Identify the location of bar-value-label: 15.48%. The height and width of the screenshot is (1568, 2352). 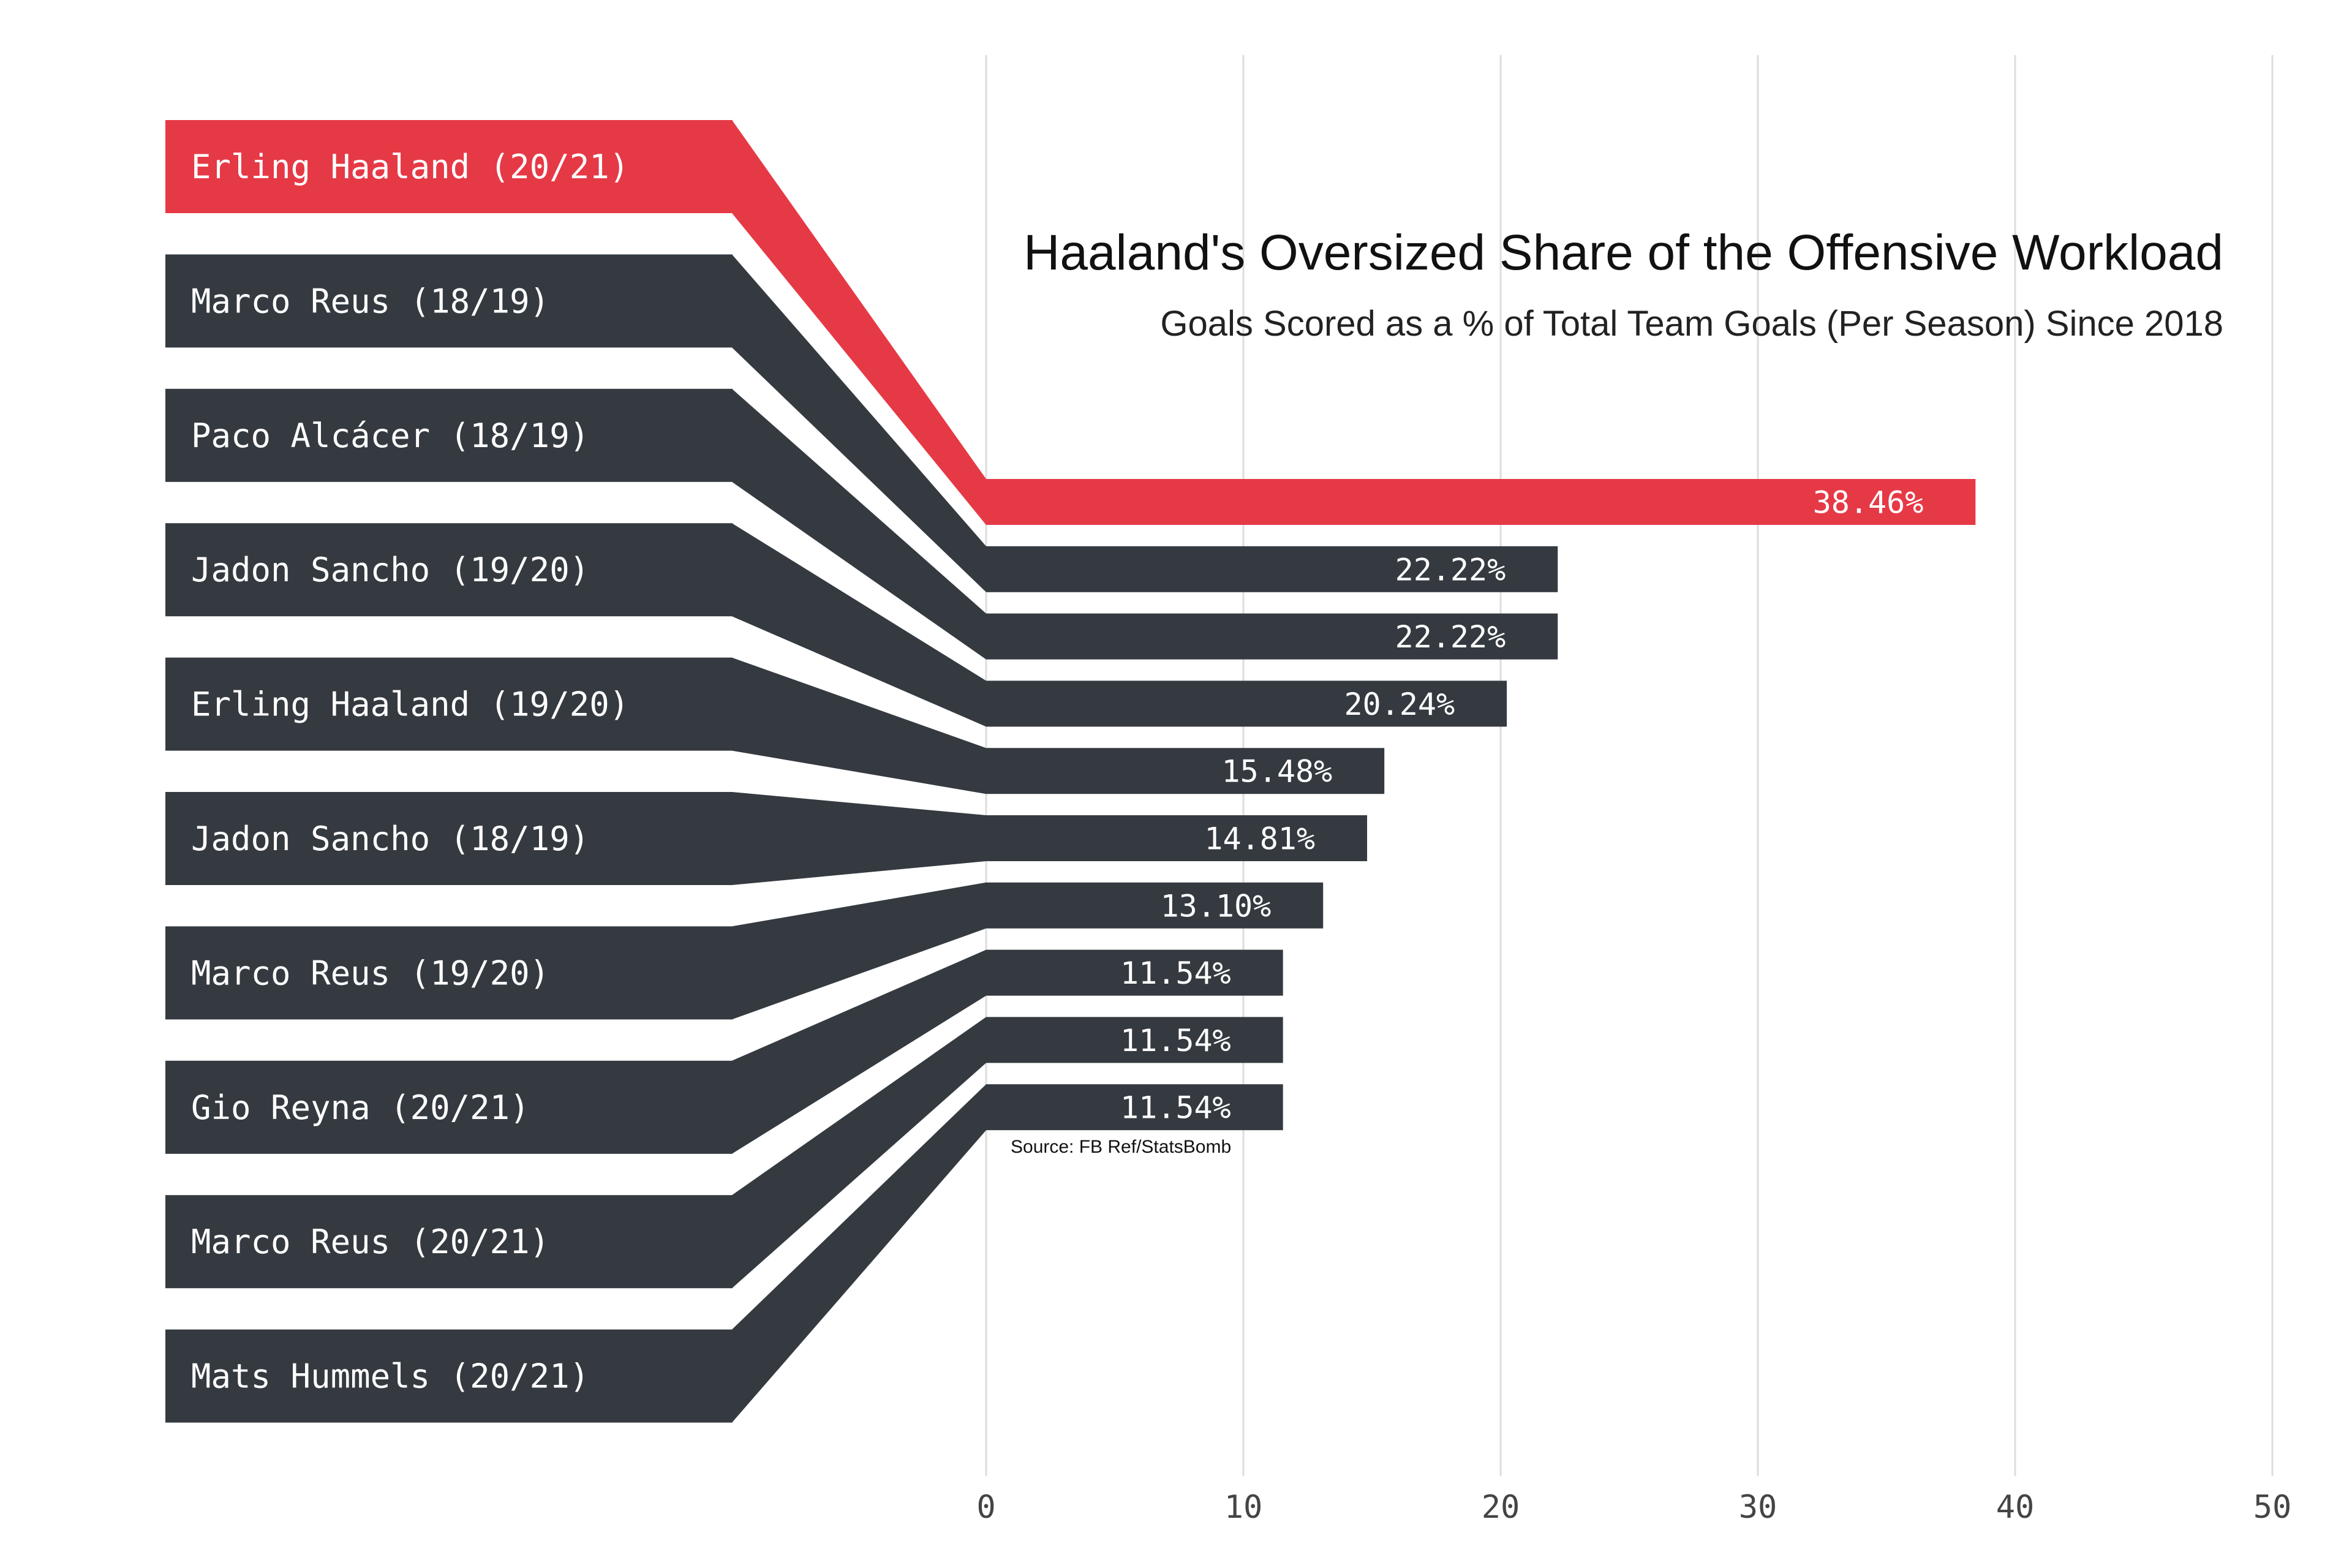
(1278, 772).